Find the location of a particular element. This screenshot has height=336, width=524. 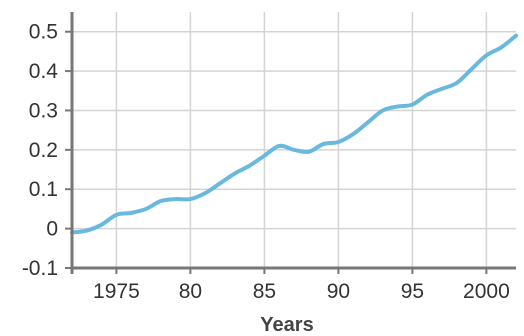

y-tick-label: 0.3 is located at coordinates (43, 110).